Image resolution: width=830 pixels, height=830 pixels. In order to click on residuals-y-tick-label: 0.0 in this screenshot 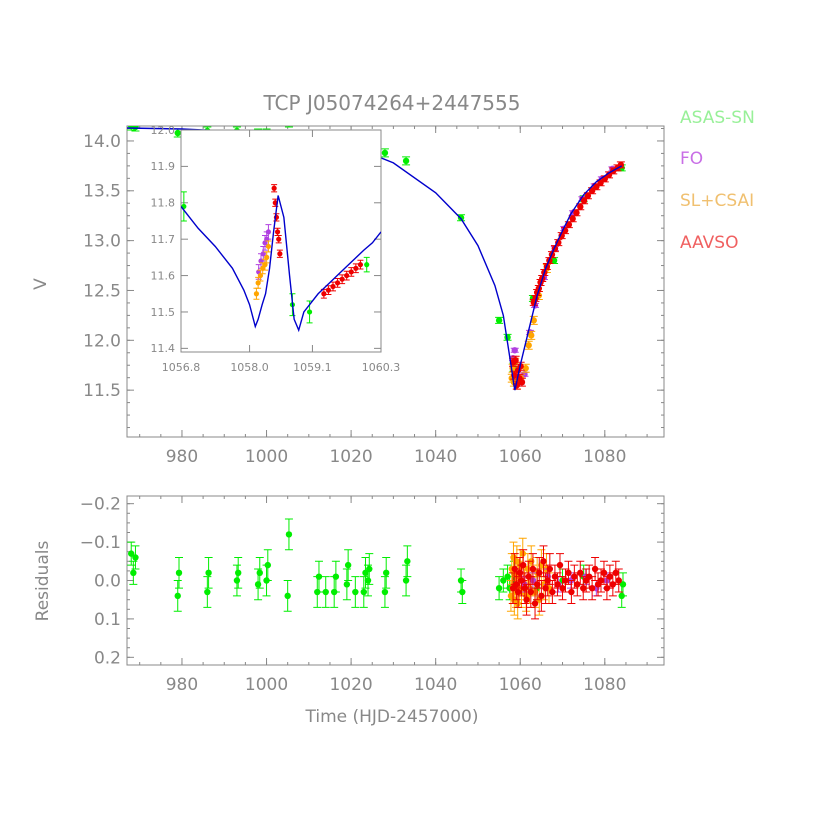, I will do `click(107, 581)`.